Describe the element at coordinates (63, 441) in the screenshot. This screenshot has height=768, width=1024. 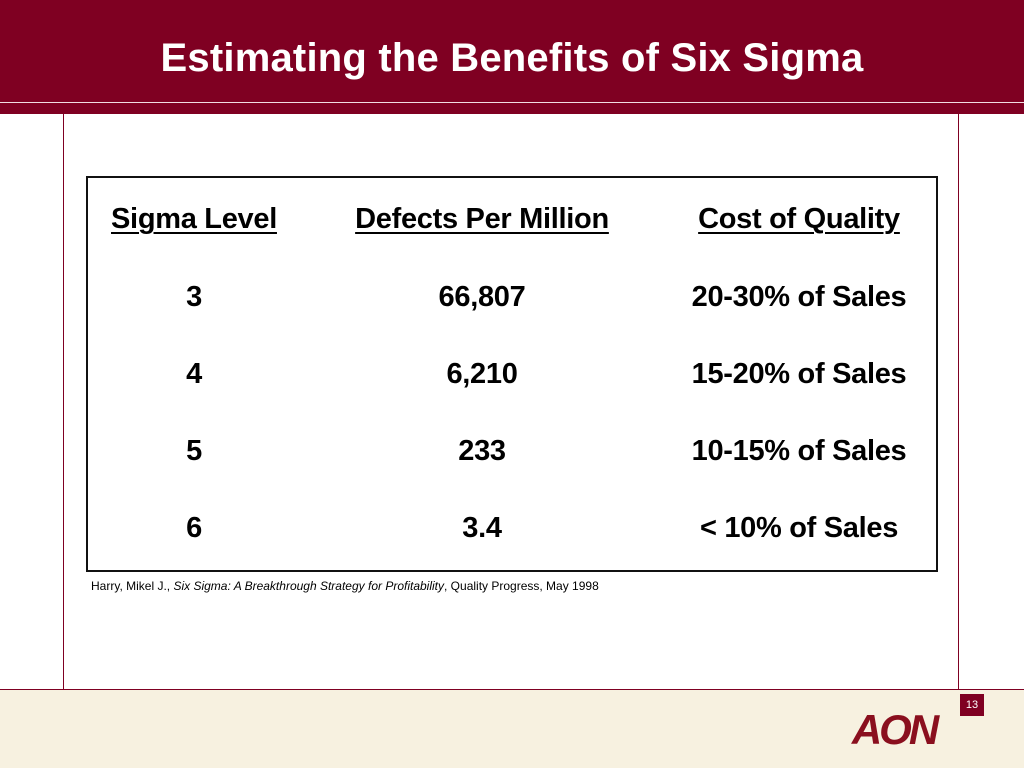
I see `left-vertical-rule` at that location.